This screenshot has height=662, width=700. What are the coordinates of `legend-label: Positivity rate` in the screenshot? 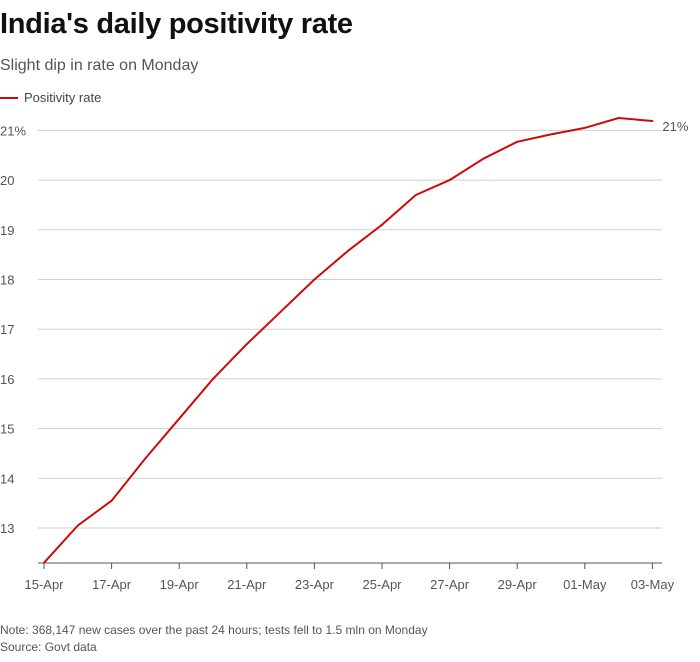 It's located at (63, 97).